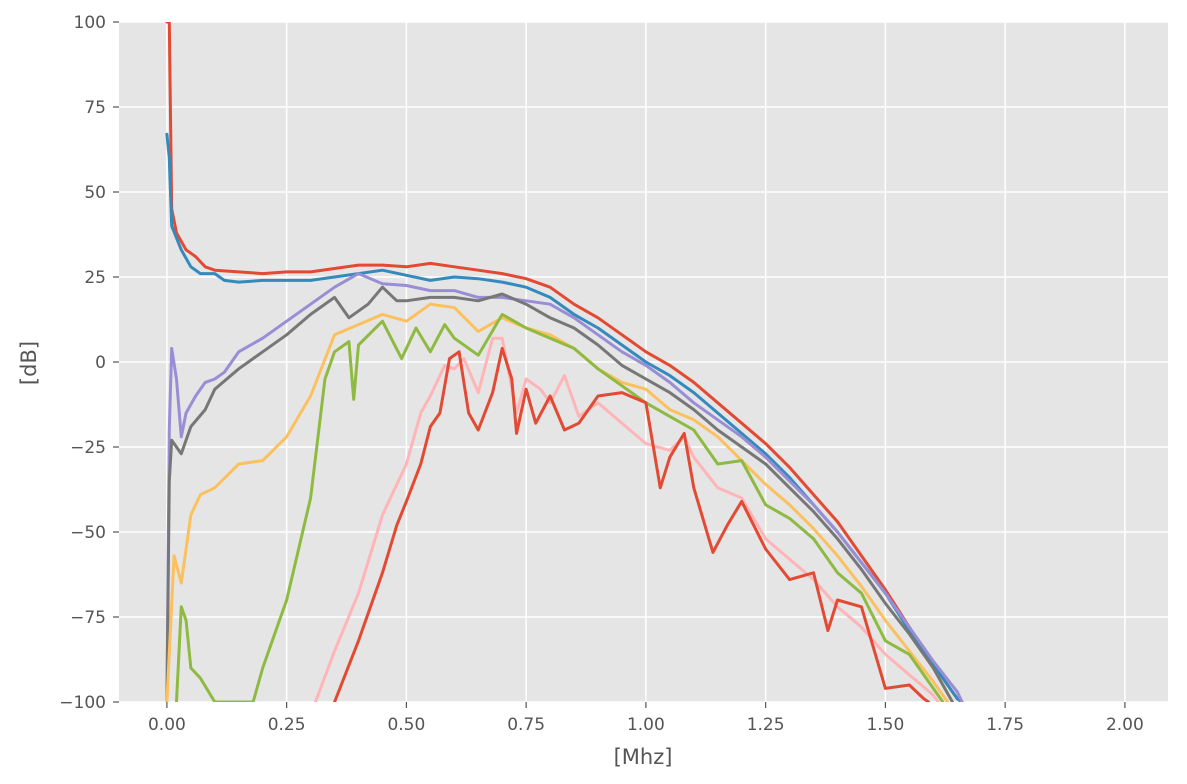 The height and width of the screenshot is (784, 1187). What do you see at coordinates (406, 725) in the screenshot?
I see `x-tick-label: 0.50` at bounding box center [406, 725].